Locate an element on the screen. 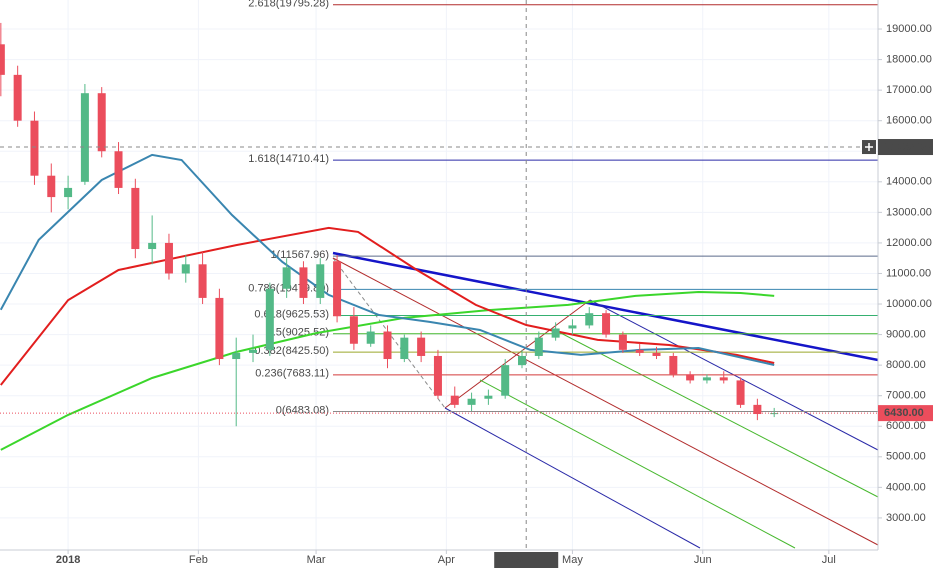 The width and height of the screenshot is (933, 568). y-tick-label: 5000.00 is located at coordinates (906, 457).